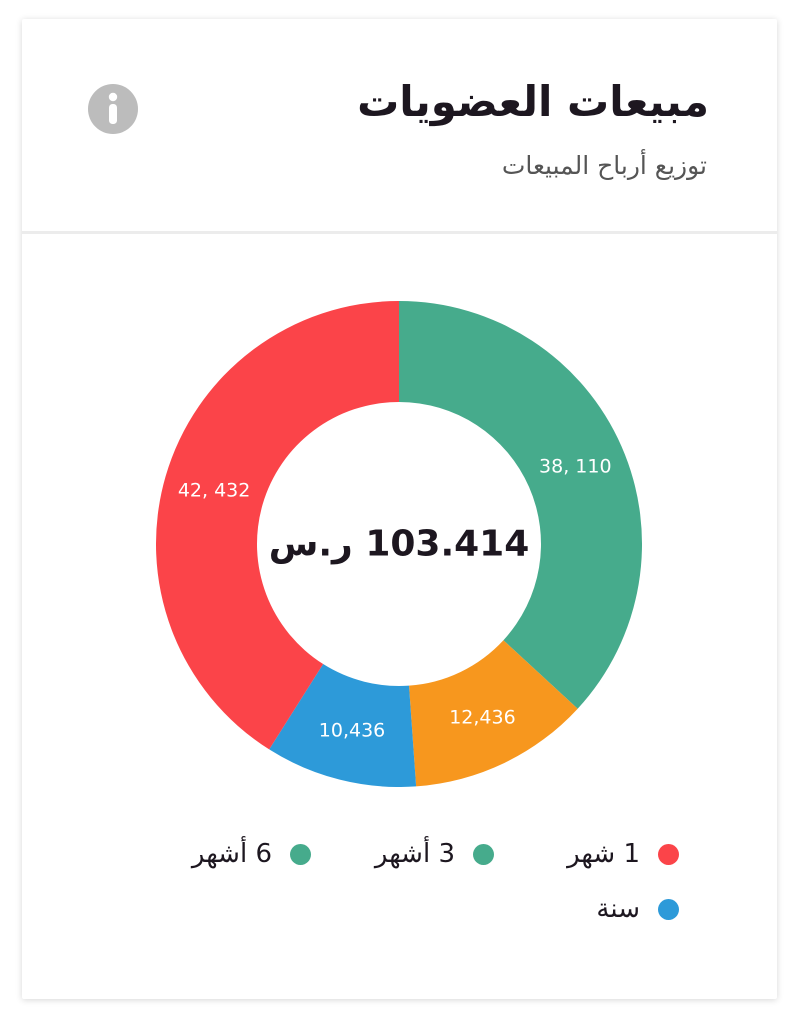 The height and width of the screenshot is (1024, 798). I want to click on slice-value-label: 10,436, so click(352, 731).